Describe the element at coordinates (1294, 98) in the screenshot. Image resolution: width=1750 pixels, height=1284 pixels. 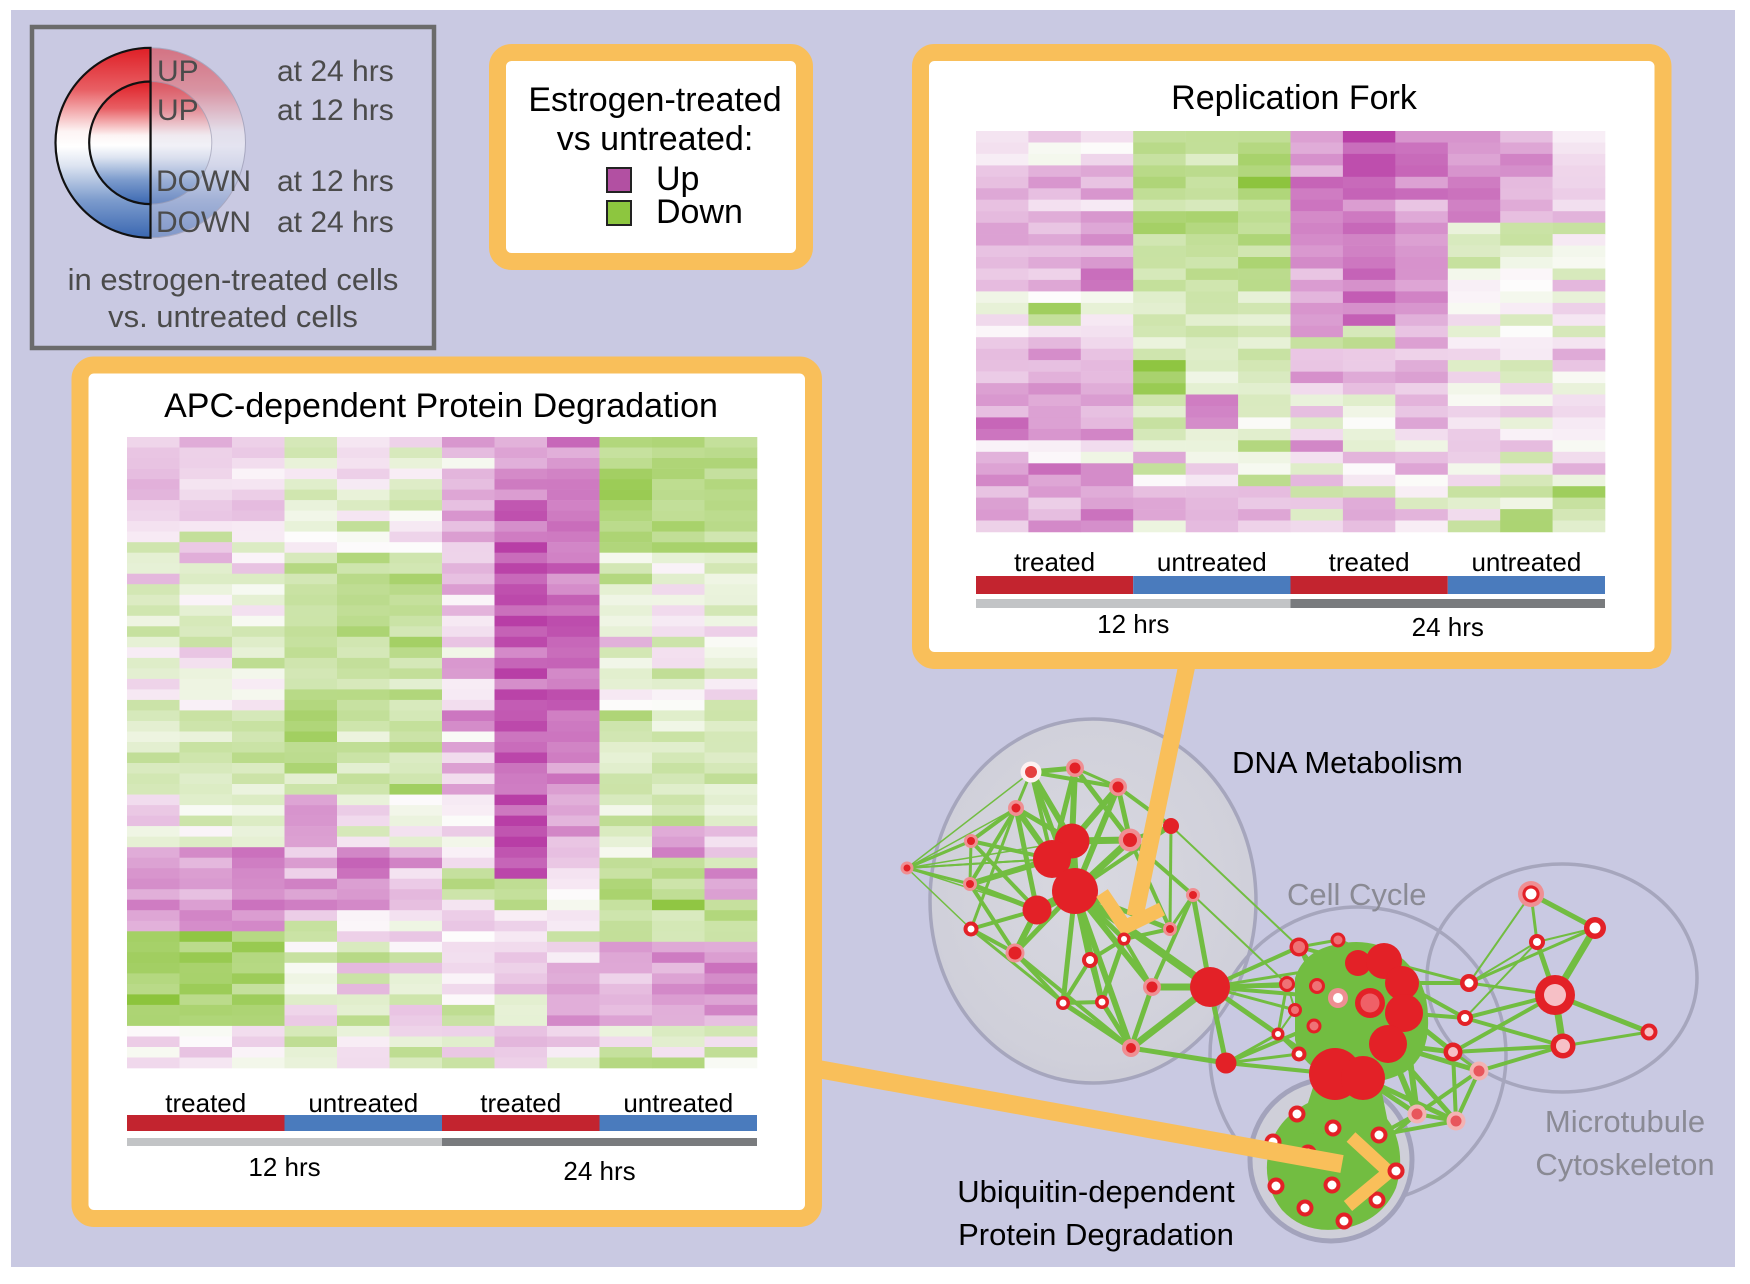
I see `svg-text: Replication Fork` at that location.